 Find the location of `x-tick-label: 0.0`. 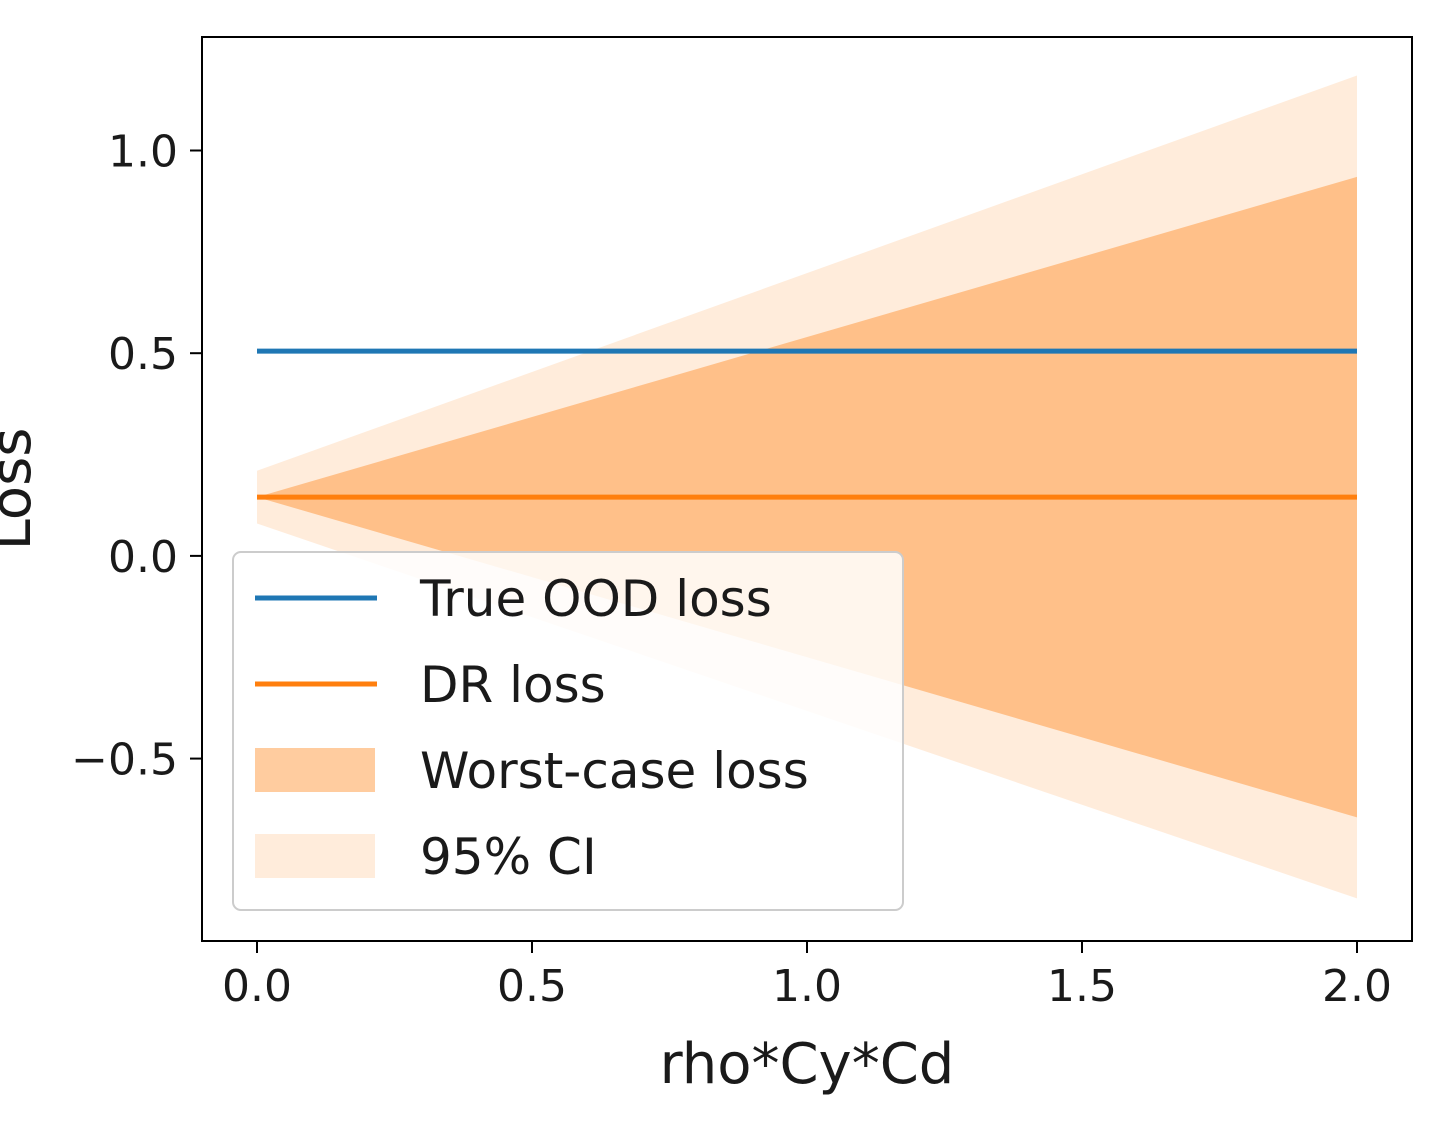

x-tick-label: 0.0 is located at coordinates (257, 986).